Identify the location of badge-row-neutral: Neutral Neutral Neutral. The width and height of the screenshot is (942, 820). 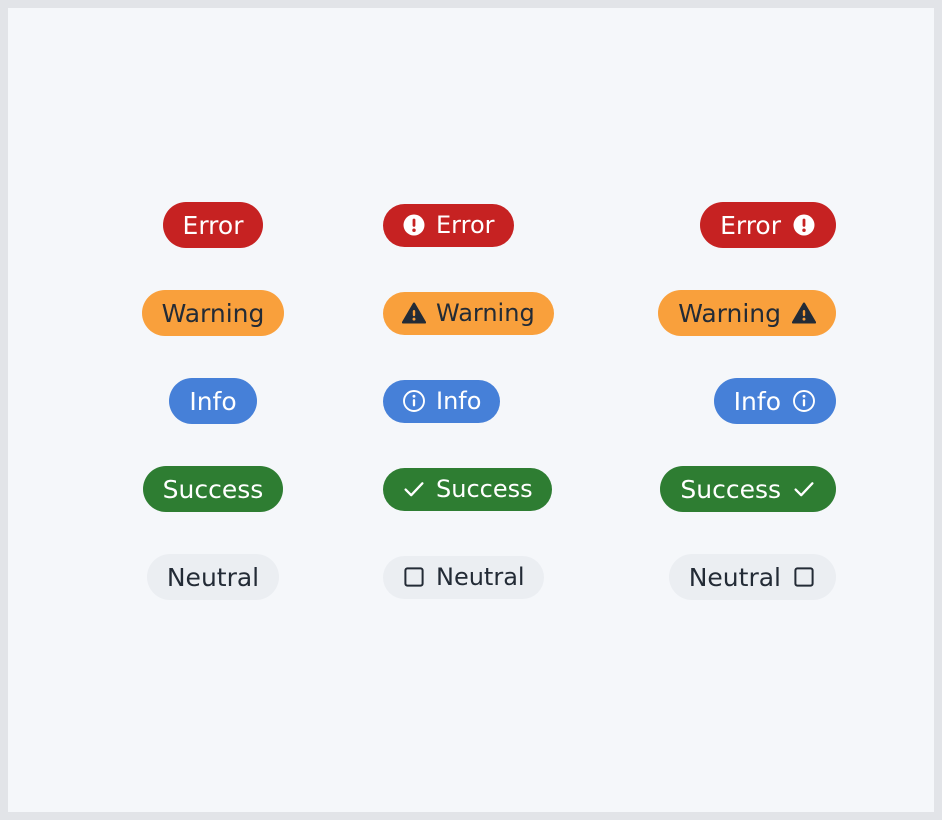
(471, 577).